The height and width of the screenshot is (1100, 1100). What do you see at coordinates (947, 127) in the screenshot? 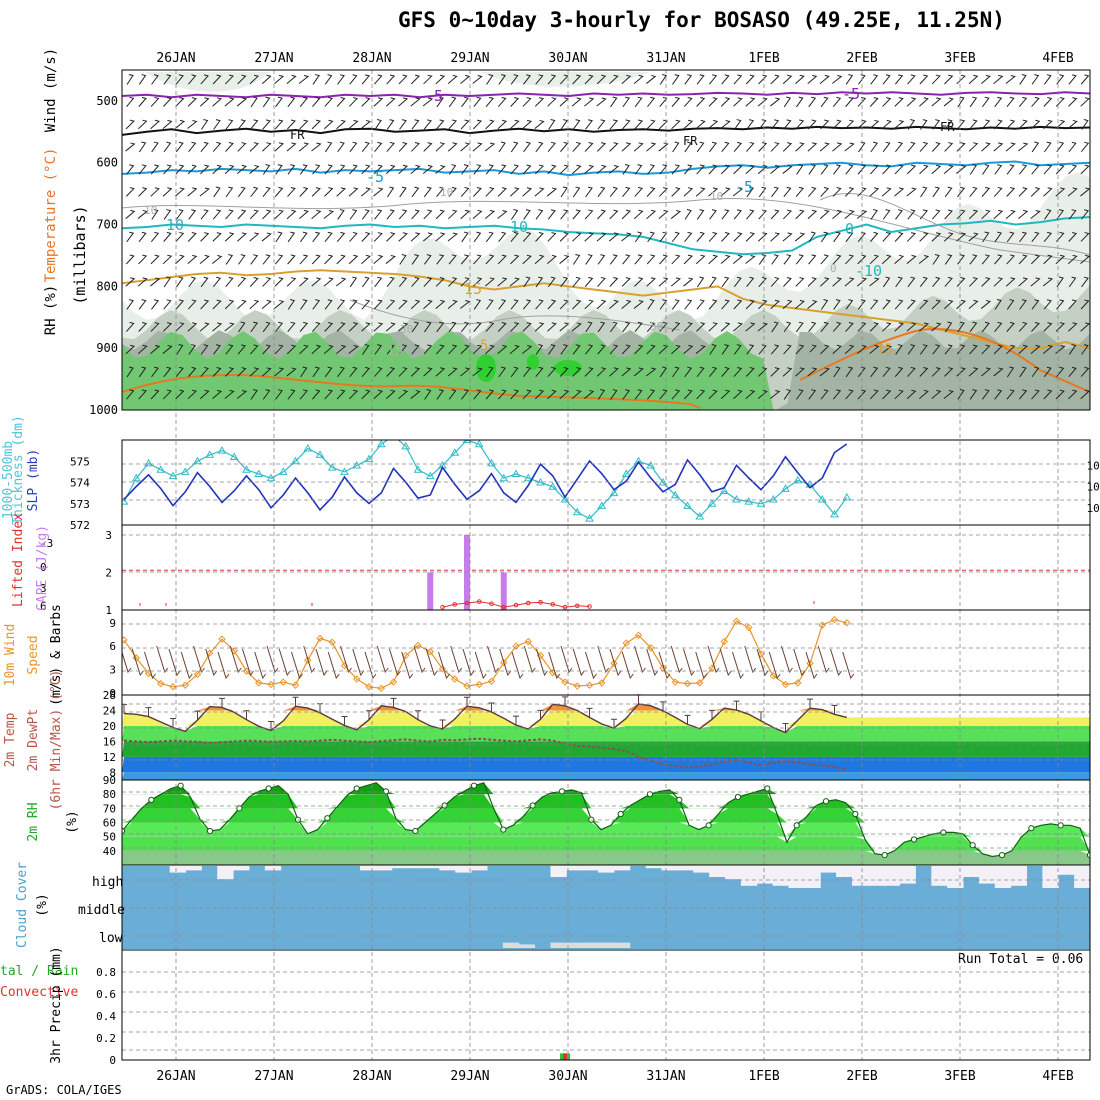
I see `contour-label: FR` at bounding box center [947, 127].